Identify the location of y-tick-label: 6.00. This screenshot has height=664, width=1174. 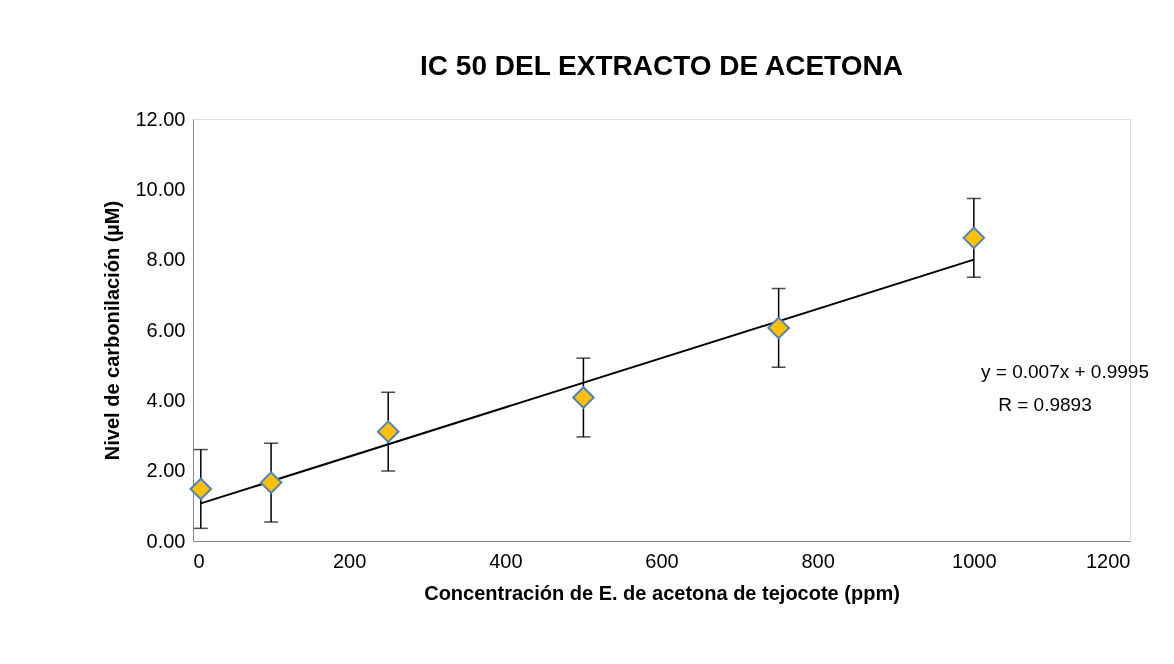
(166, 329).